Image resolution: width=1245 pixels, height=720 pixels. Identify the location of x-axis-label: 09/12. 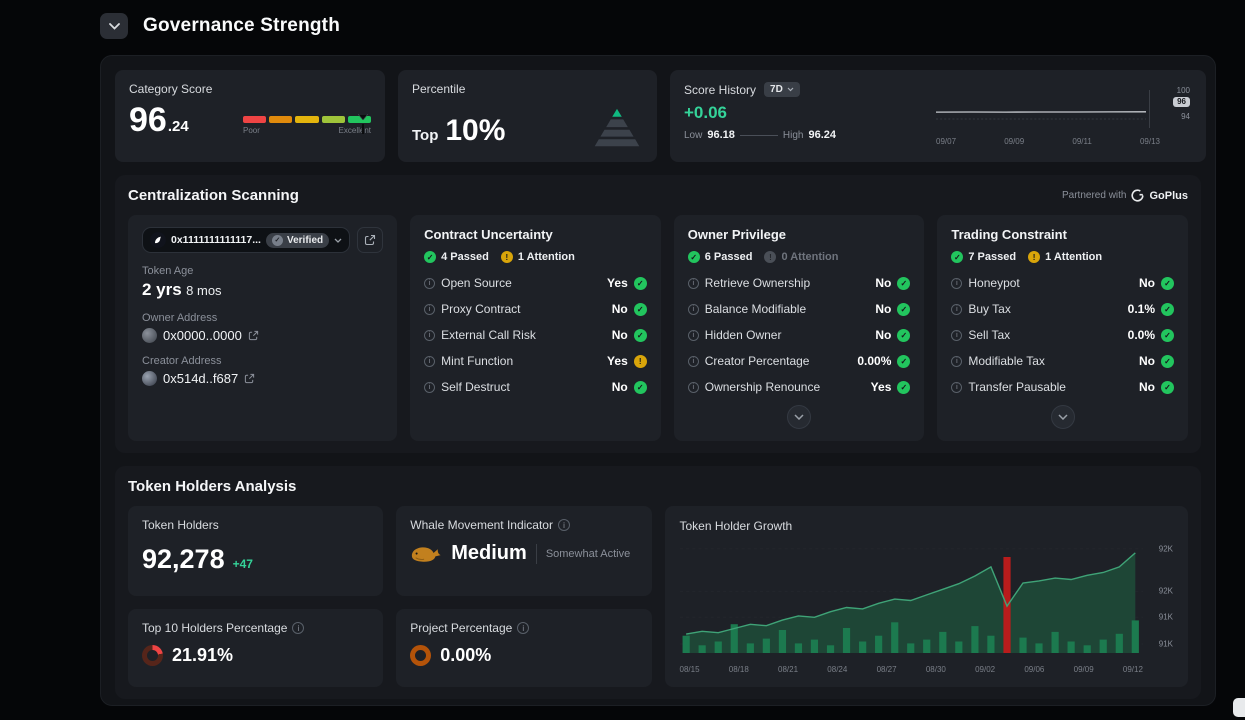
(1132, 669).